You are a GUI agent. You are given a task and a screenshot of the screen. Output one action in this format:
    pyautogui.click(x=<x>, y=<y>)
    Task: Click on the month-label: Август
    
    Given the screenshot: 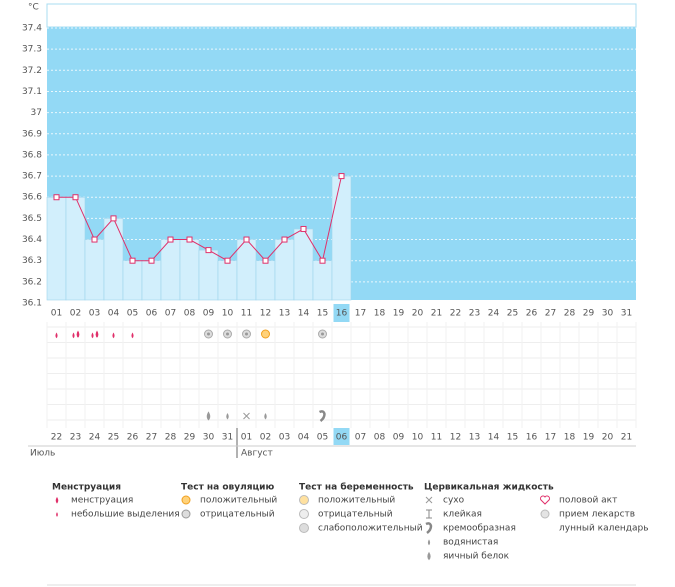 What is the action you would take?
    pyautogui.click(x=257, y=454)
    